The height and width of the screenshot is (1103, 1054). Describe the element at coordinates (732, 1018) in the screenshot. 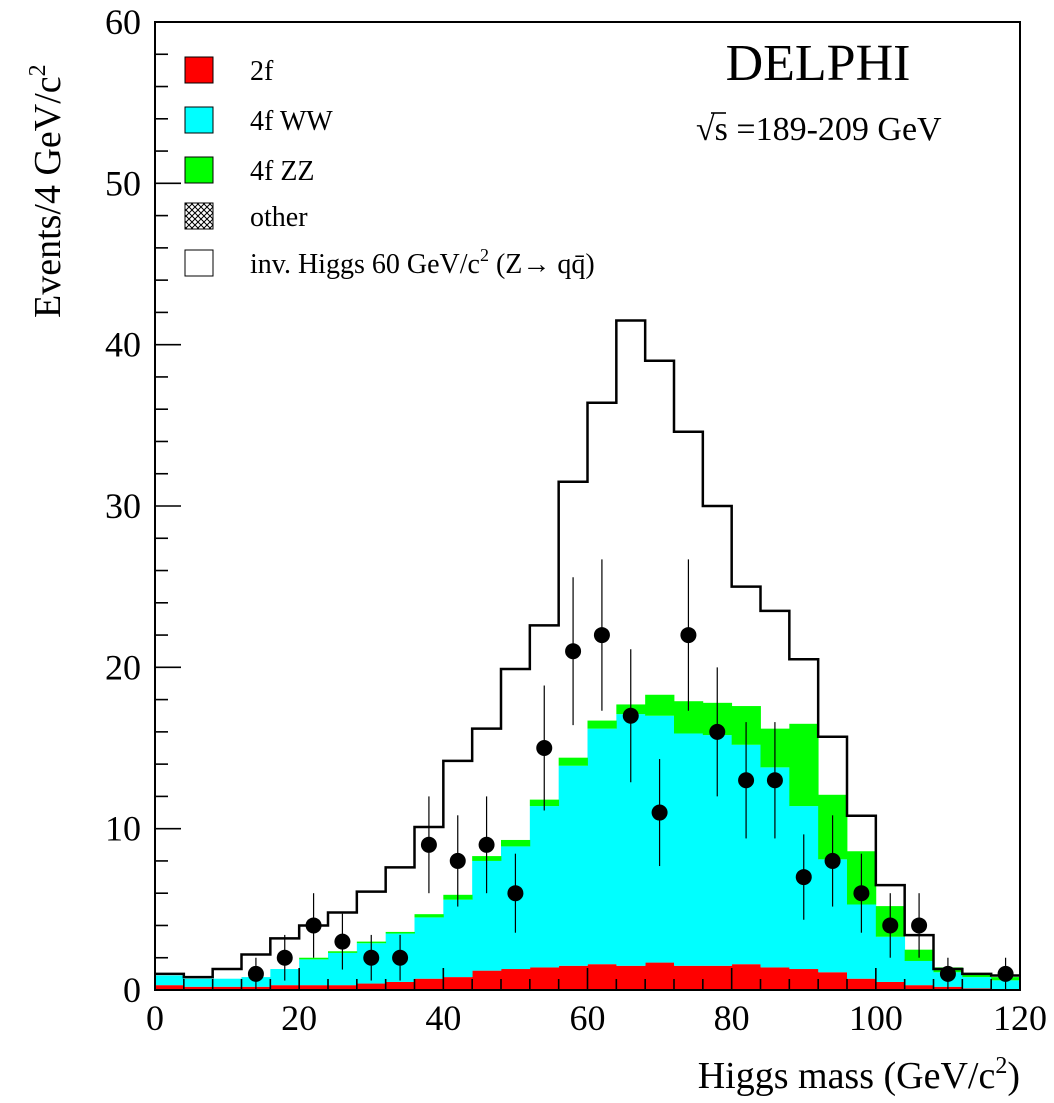

I see `x-tick-label: 80` at that location.